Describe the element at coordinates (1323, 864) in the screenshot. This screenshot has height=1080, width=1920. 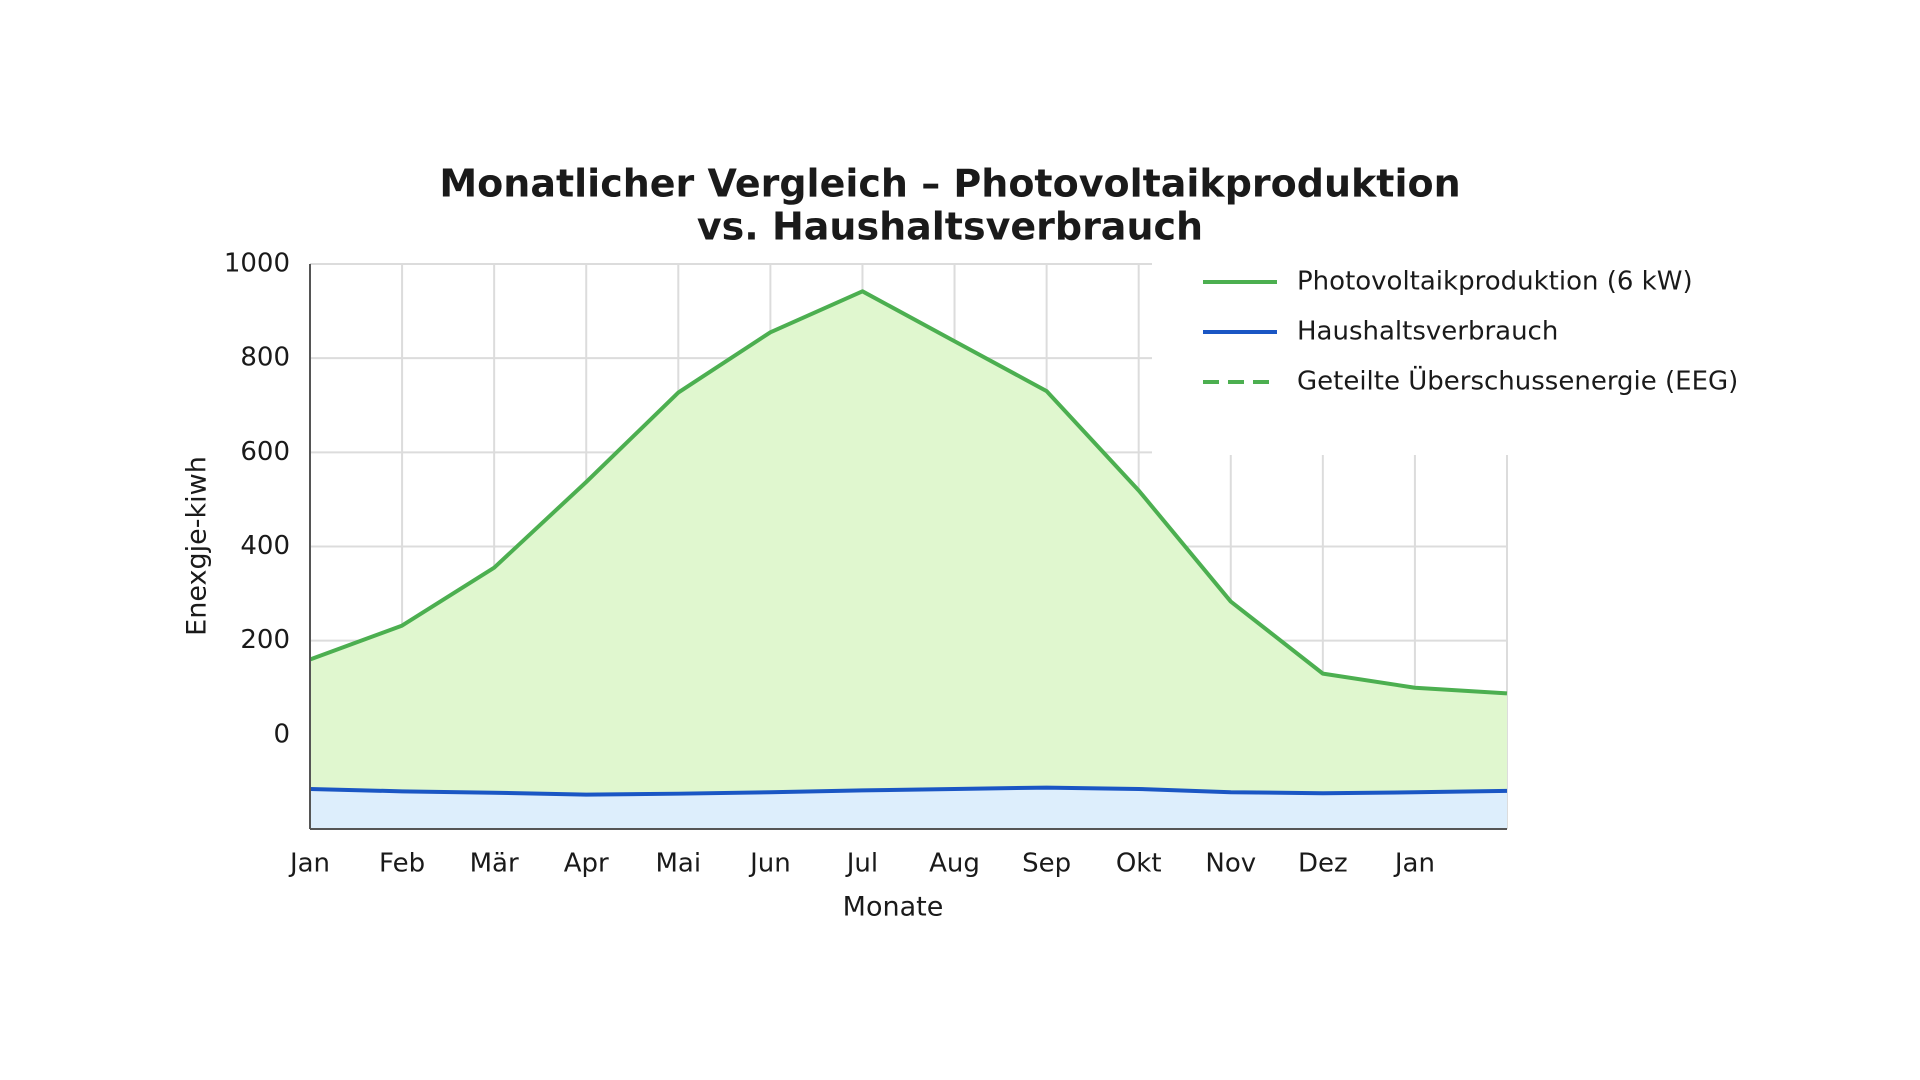
I see `x-tick-label: Dez` at that location.